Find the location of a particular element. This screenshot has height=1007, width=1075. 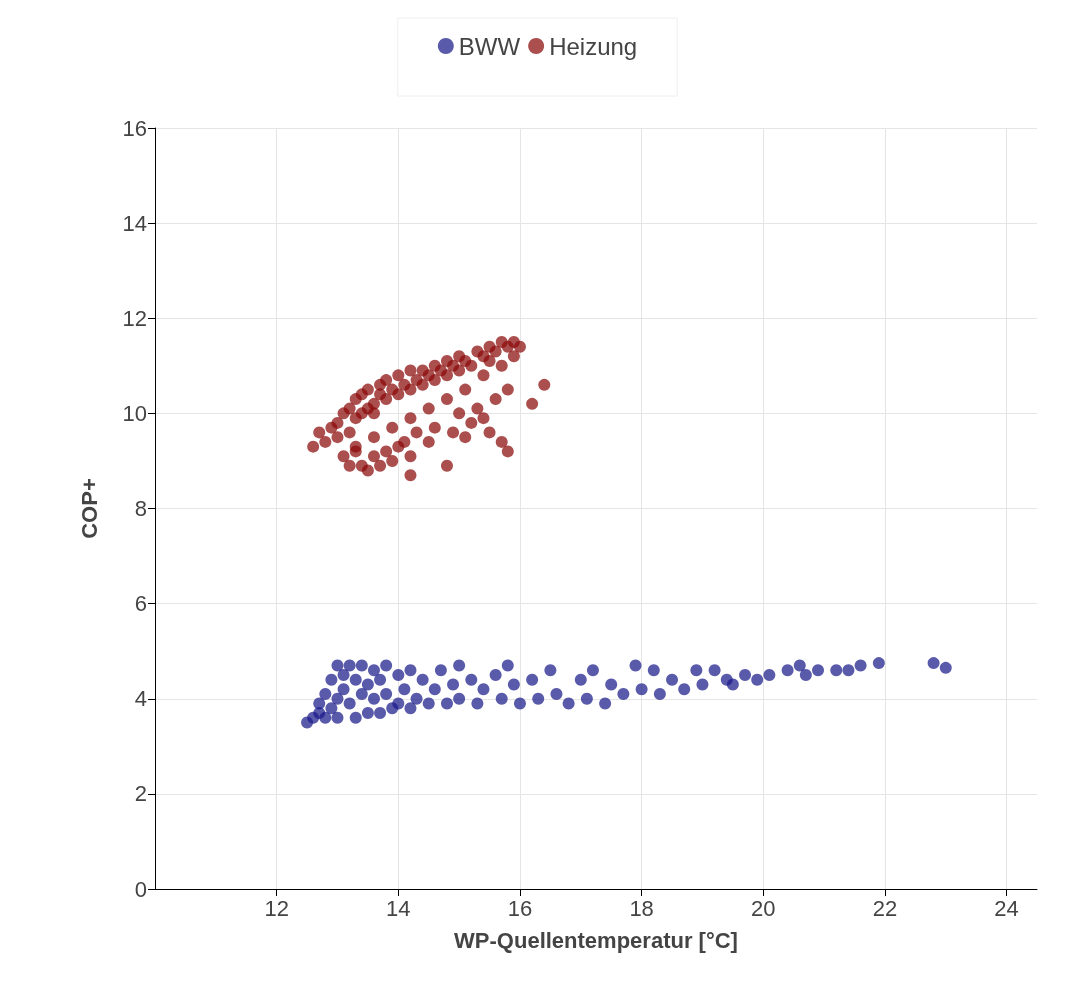

y-axis-title: COP+ is located at coordinates (89, 508).